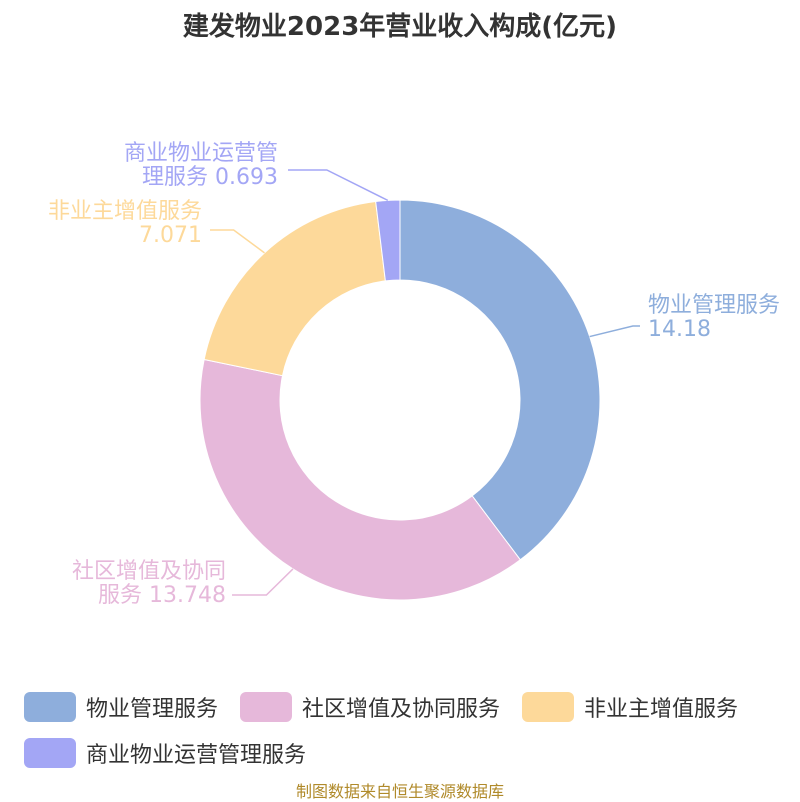  What do you see at coordinates (152, 709) in the screenshot?
I see `legend-label: 物业管理服务` at bounding box center [152, 709].